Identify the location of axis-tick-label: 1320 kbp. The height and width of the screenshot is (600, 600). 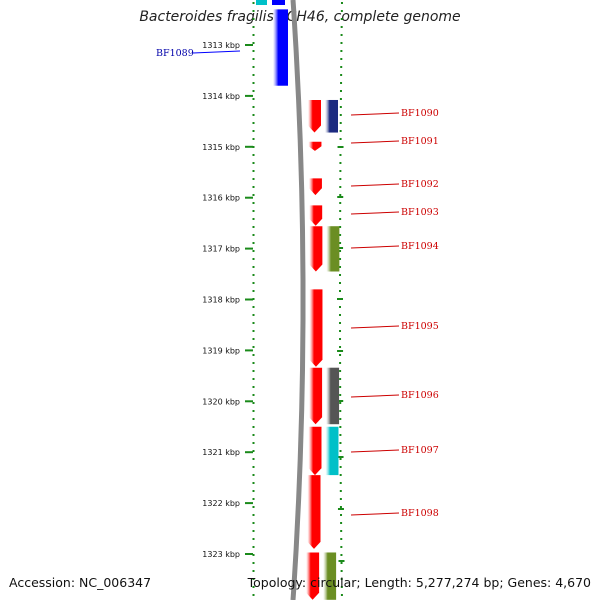
(221, 401).